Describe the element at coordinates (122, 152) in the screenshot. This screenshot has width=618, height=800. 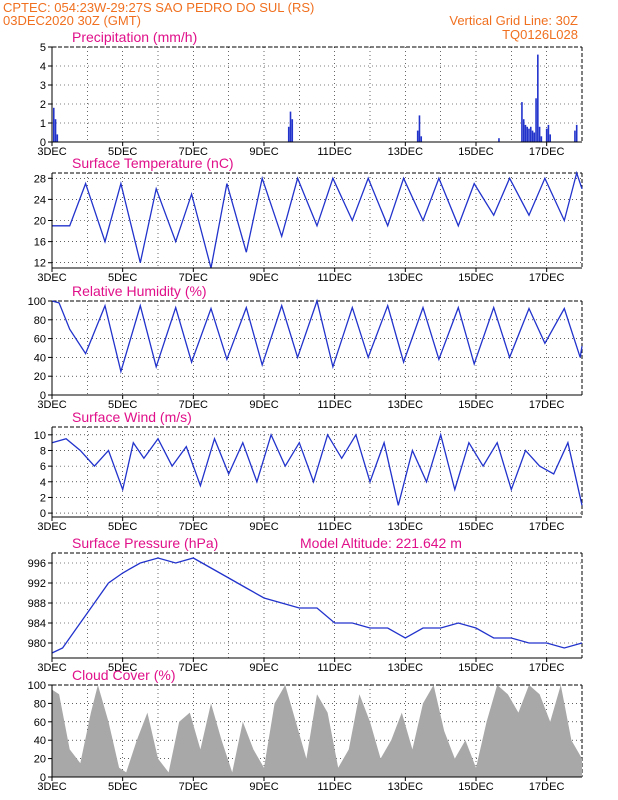
I see `precip-x-tick-label: 5DEC` at that location.